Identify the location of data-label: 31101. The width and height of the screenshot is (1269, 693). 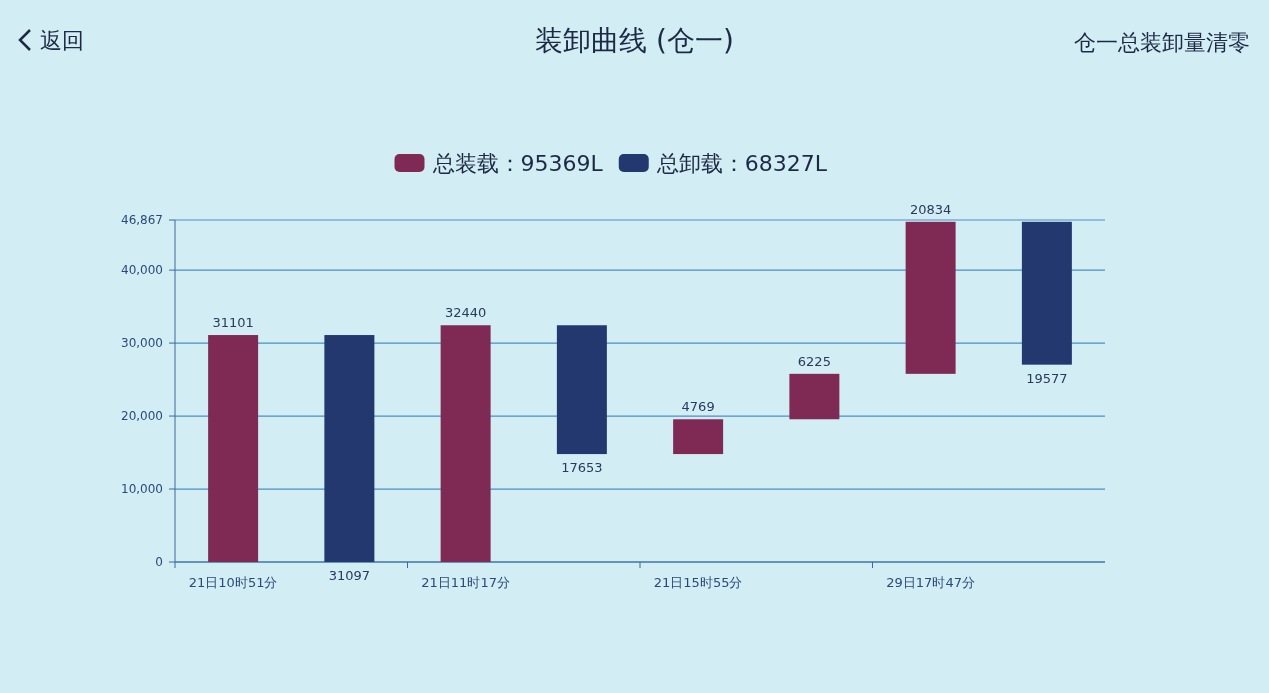
(233, 323).